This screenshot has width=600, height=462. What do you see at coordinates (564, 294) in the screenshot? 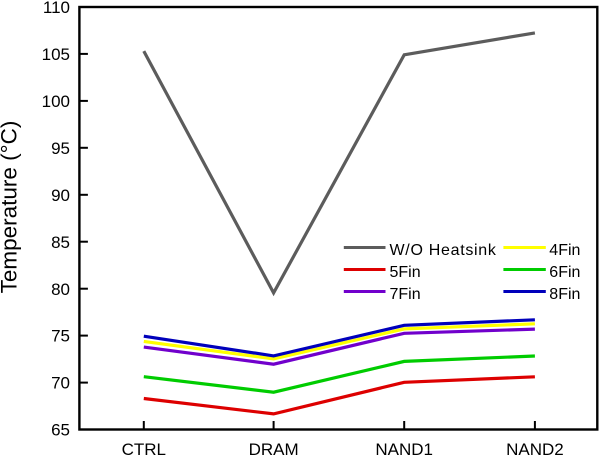
I see `svg-text: 8Fin` at bounding box center [564, 294].